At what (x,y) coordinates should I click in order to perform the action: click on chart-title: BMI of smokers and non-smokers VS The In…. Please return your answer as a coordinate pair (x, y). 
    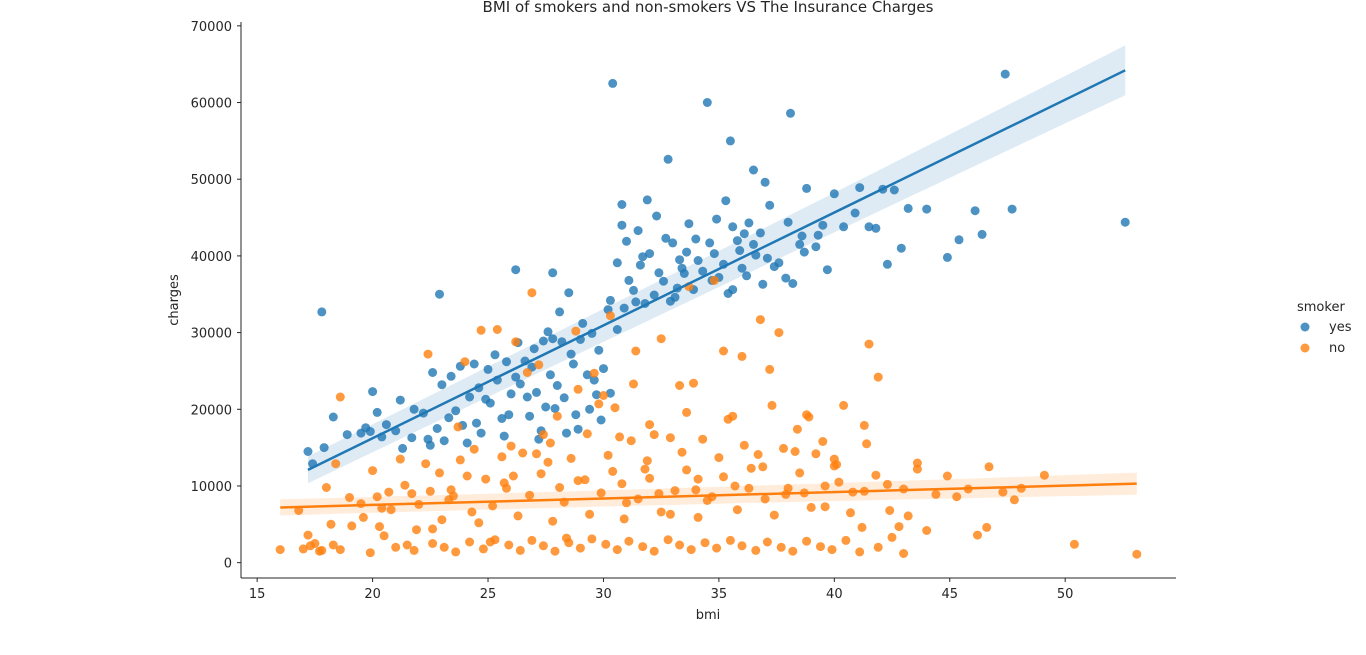
    Looking at the image, I should click on (708, 8).